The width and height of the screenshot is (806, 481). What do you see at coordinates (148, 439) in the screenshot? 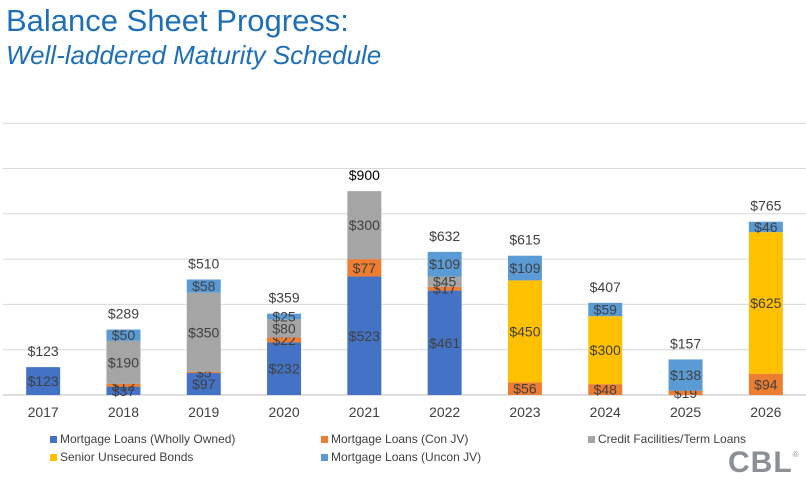
I see `legend-label-mortgage-wholly: Mortgage Loans (Wholly Owned)` at bounding box center [148, 439].